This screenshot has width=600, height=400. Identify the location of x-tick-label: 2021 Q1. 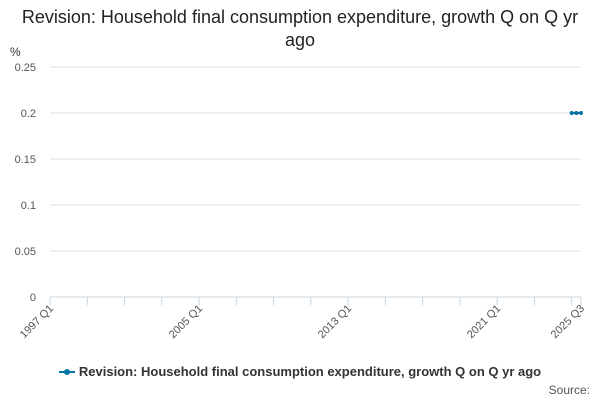
(484, 322).